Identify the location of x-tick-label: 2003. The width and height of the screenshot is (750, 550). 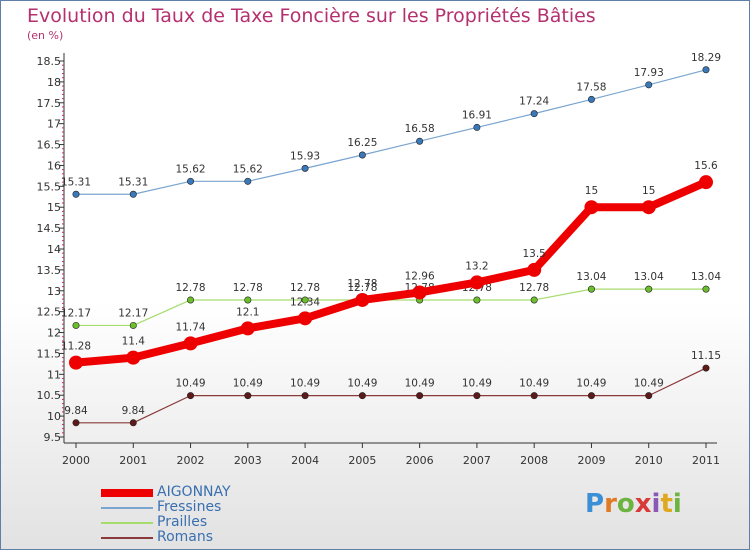
(248, 460).